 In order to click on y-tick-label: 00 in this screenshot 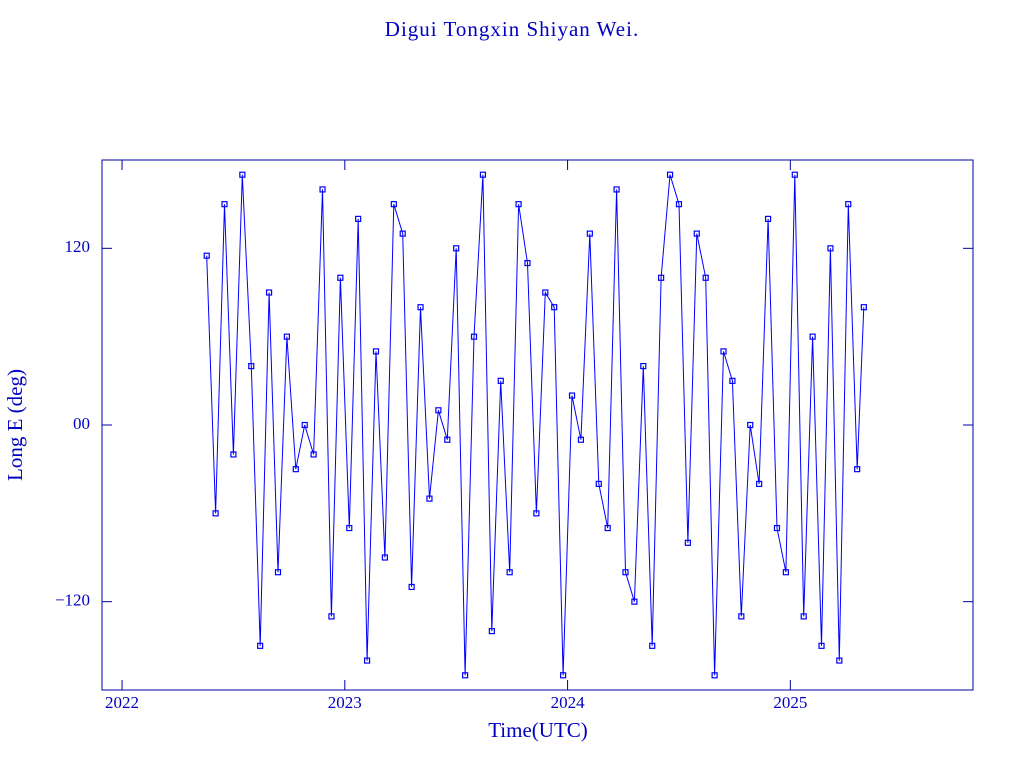, I will do `click(81, 423)`.